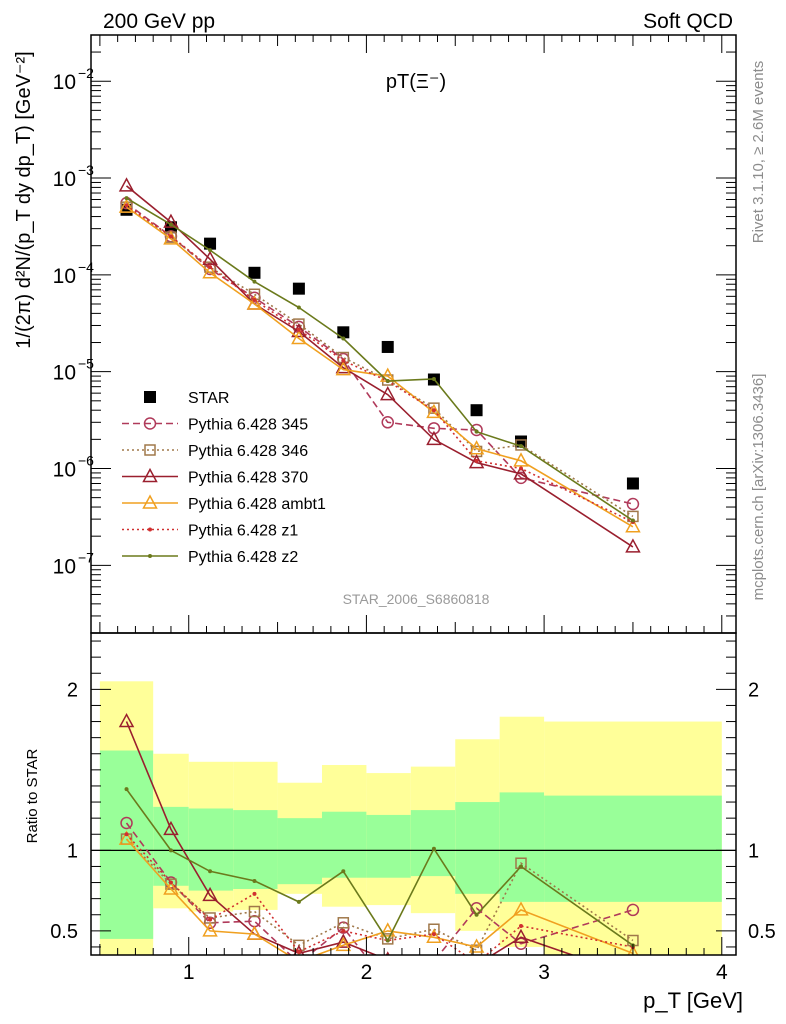 The width and height of the screenshot is (786, 1024). I want to click on ratio-y-tick-label-right: 0.5, so click(762, 932).